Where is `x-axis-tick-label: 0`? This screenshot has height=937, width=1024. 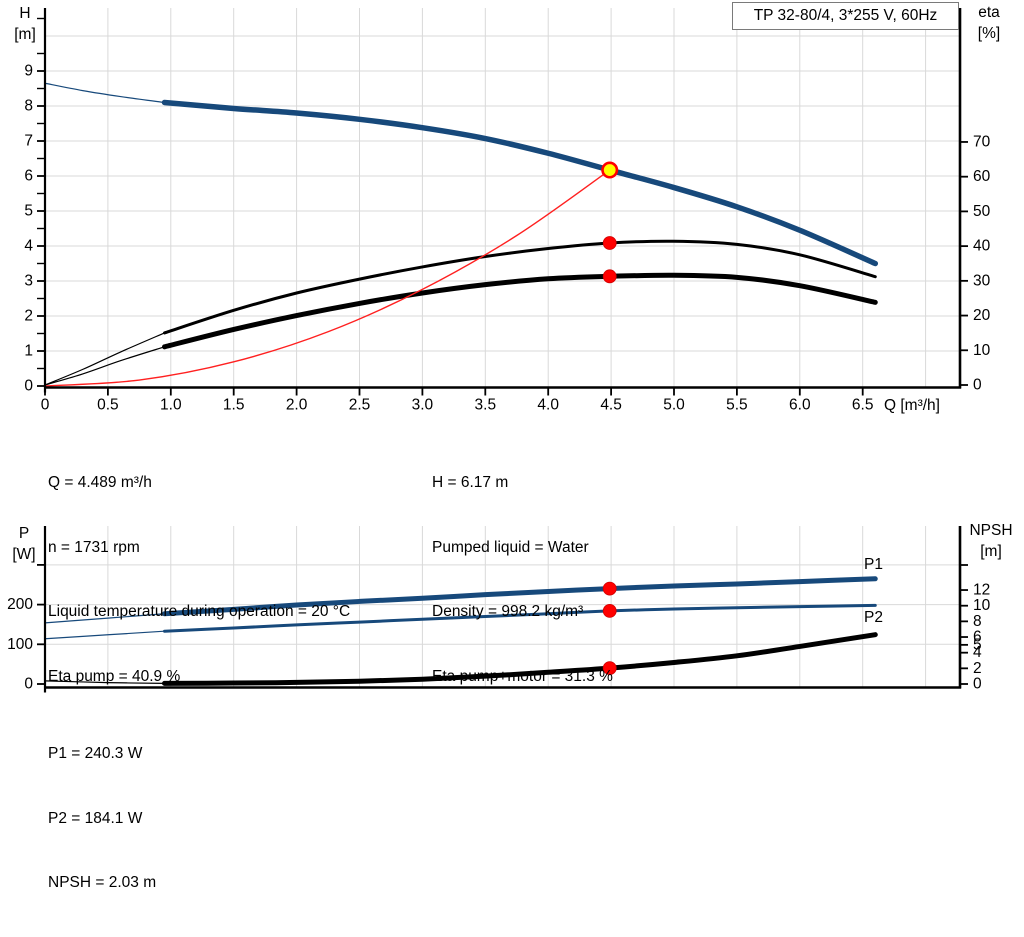
x-axis-tick-label: 0 is located at coordinates (45, 405).